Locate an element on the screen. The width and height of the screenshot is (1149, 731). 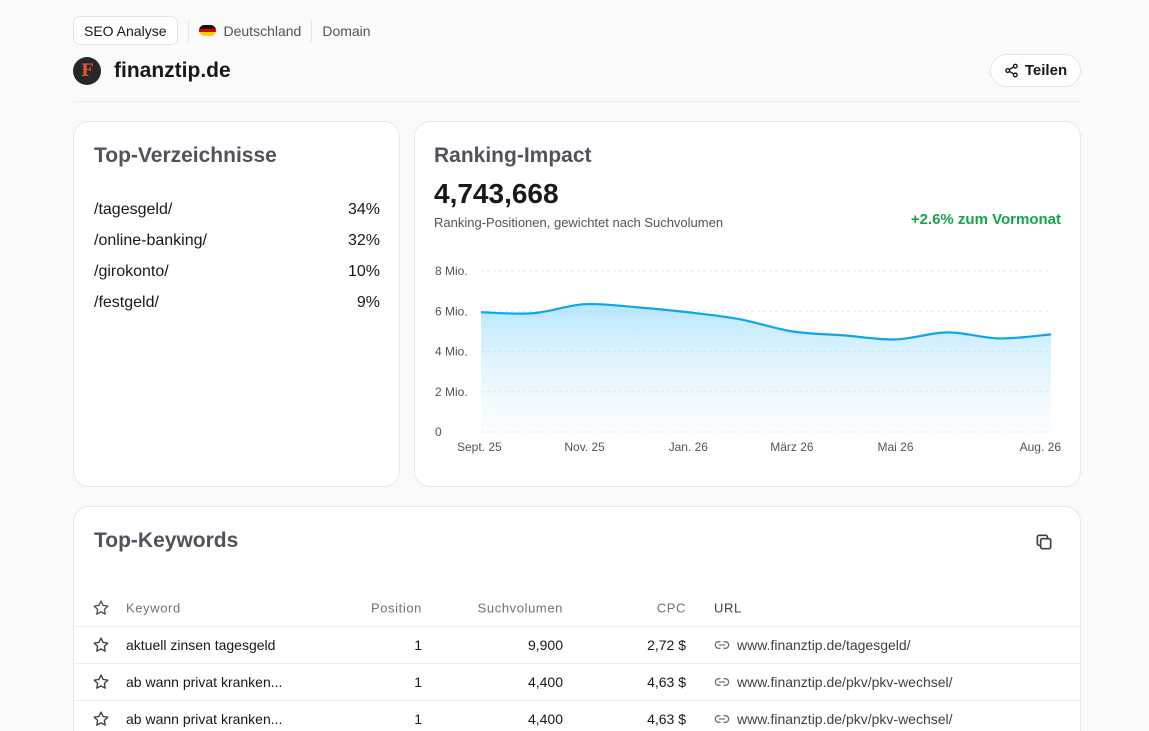
x-tick-label: Sept. 25 is located at coordinates (479, 447).